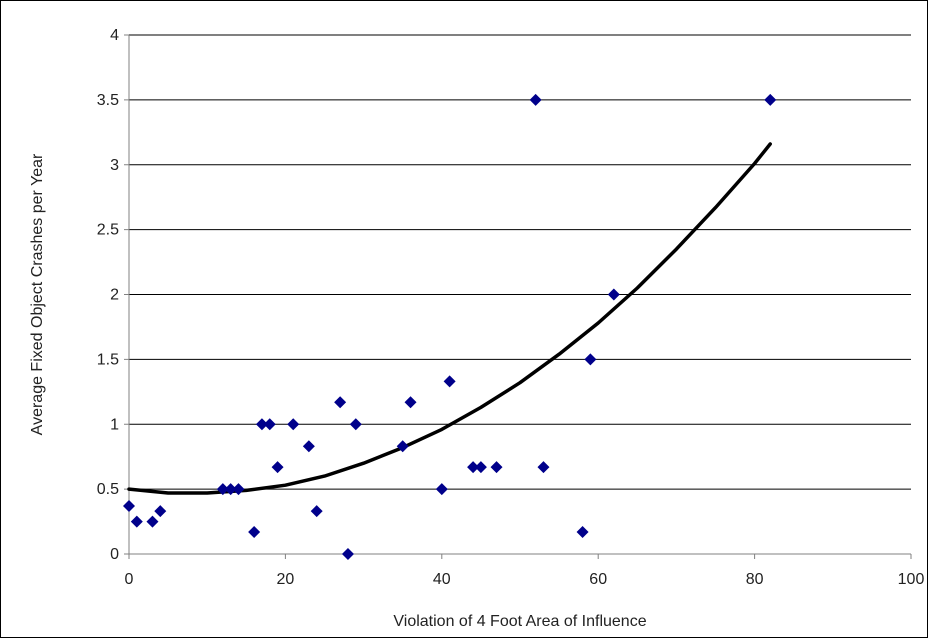 This screenshot has width=928, height=638. Describe the element at coordinates (598, 579) in the screenshot. I see `x-tick-label: 60` at that location.